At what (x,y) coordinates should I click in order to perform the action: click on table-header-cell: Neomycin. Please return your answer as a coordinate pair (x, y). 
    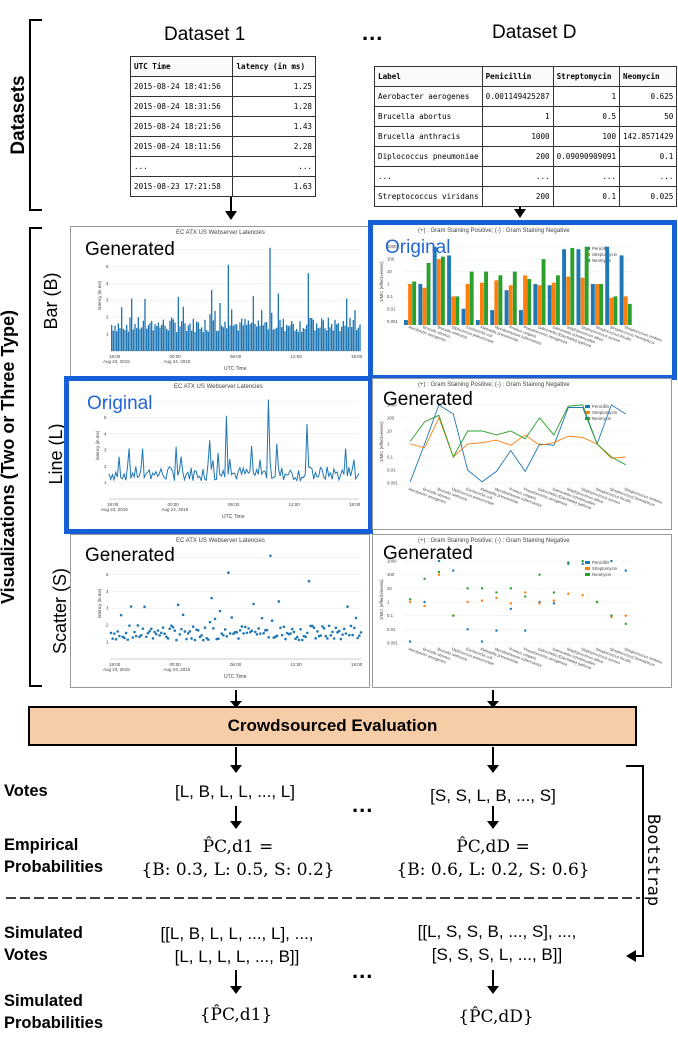
    Looking at the image, I should click on (648, 76).